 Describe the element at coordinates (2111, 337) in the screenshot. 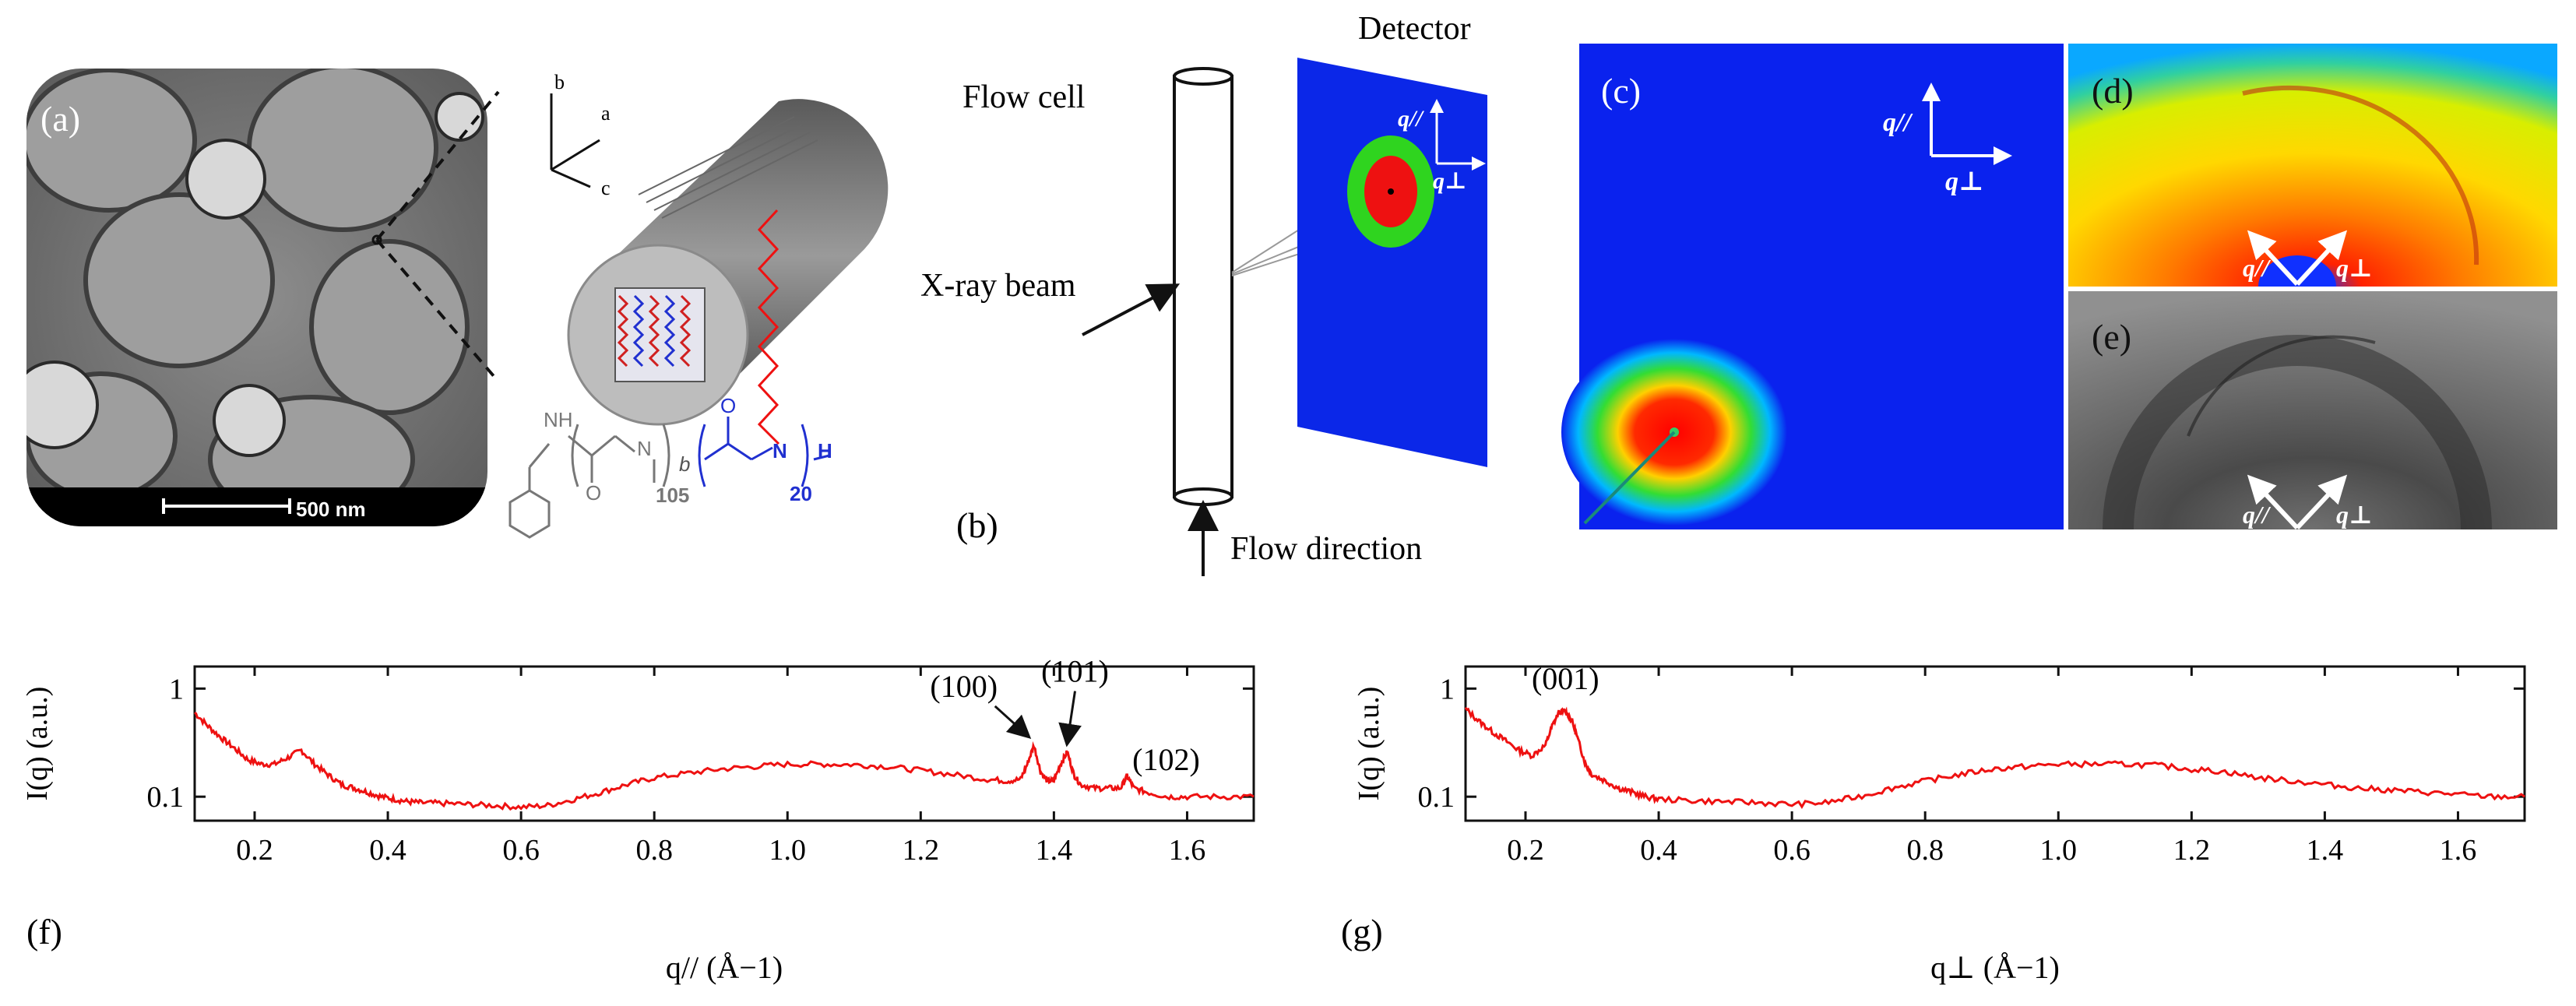

I see `label-e: (e)` at that location.